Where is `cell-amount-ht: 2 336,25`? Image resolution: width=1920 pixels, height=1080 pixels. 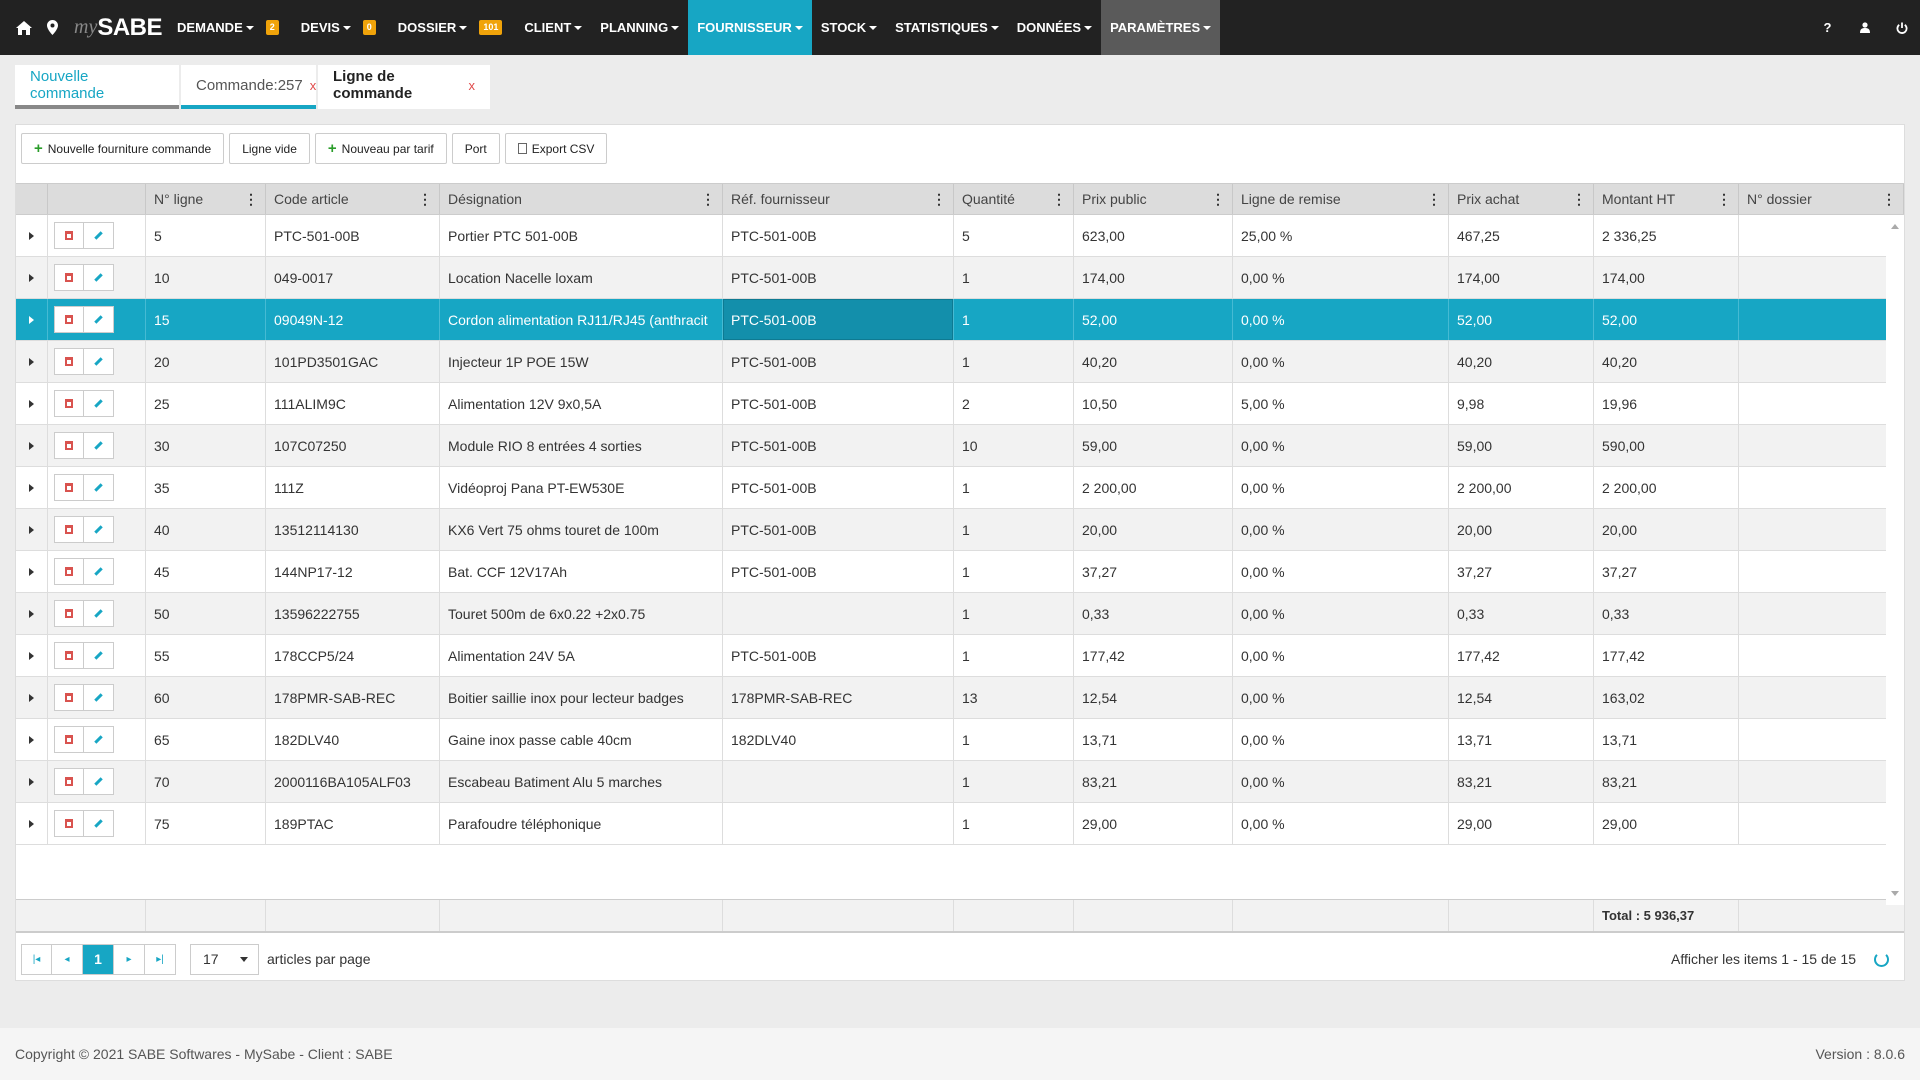
cell-amount-ht: 2 336,25 is located at coordinates (1666, 235).